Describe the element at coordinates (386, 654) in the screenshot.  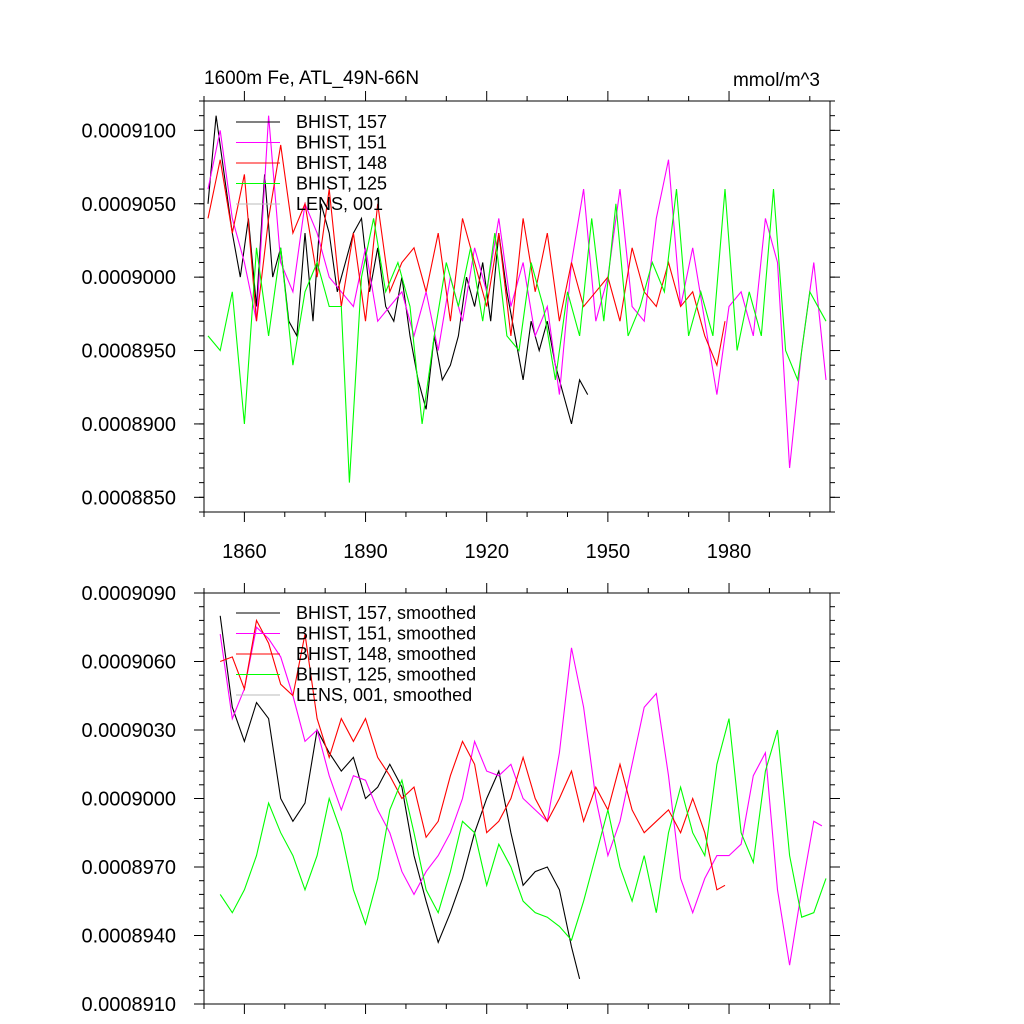
I see `legend-label: BHIST, 148, smoothed` at that location.